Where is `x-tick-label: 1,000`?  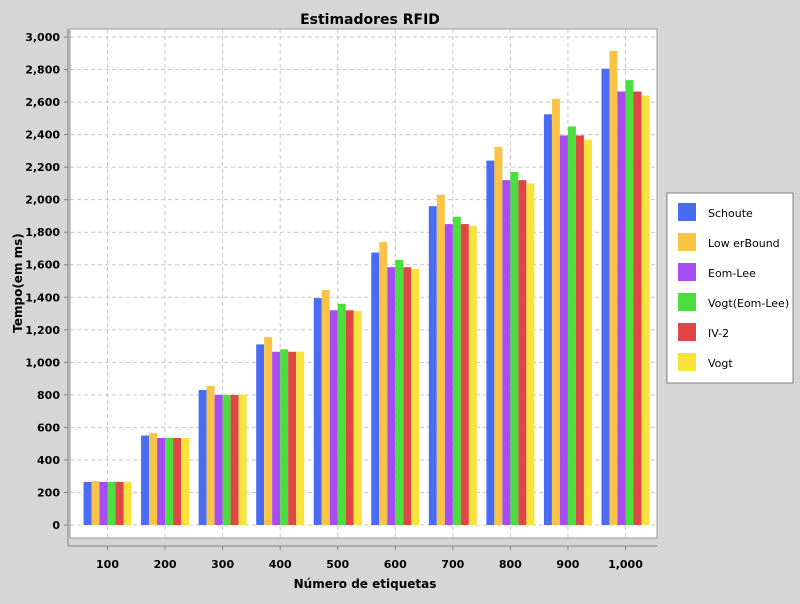
x-tick-label: 1,000 is located at coordinates (625, 564).